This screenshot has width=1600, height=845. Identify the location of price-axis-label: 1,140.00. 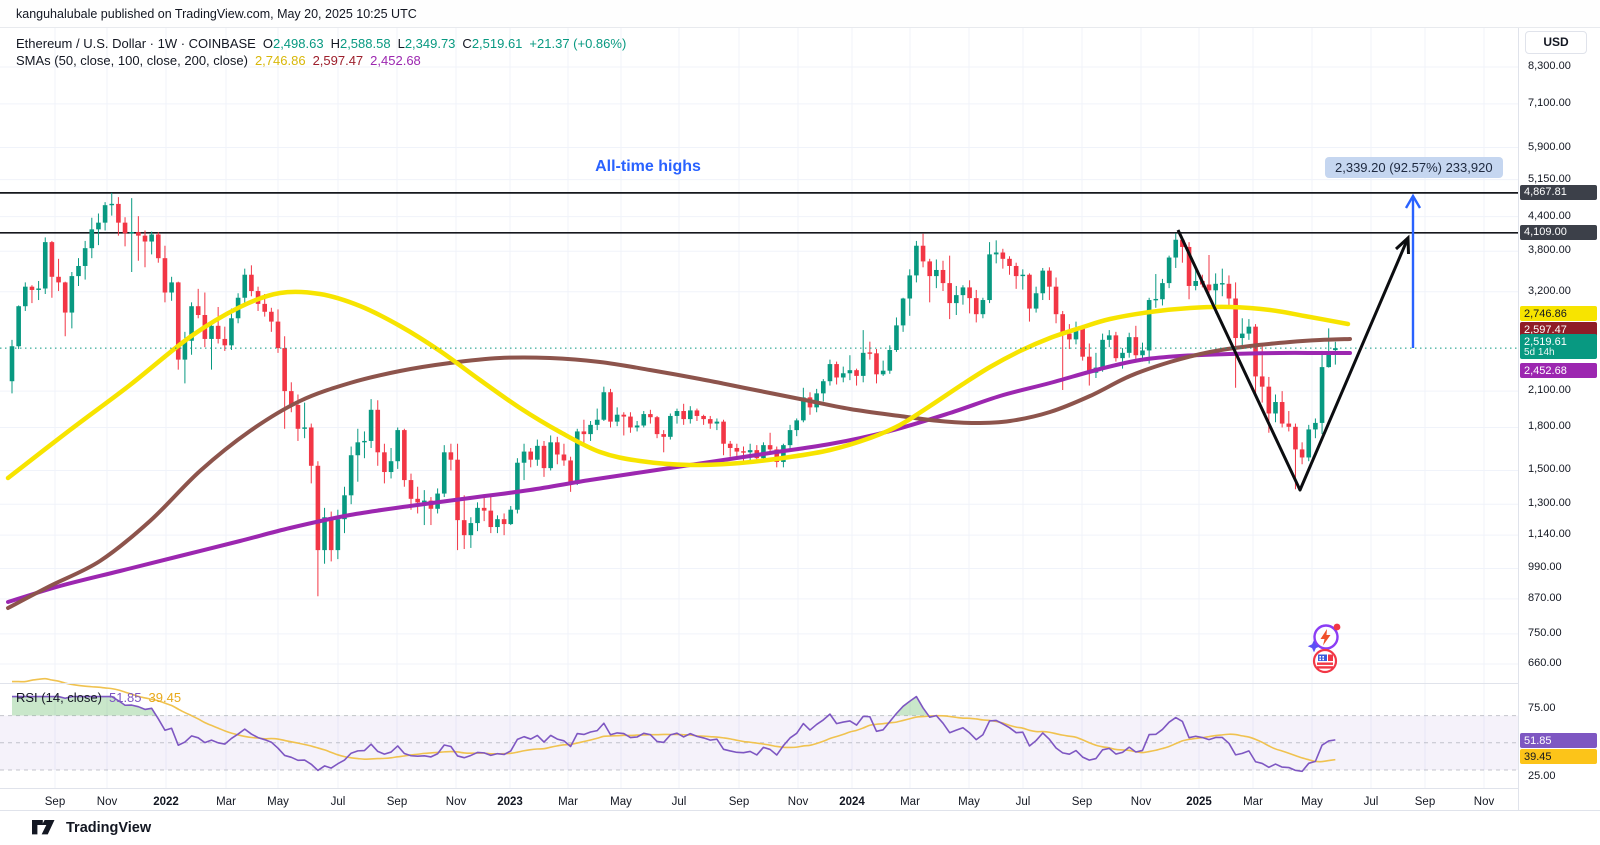
(1549, 534).